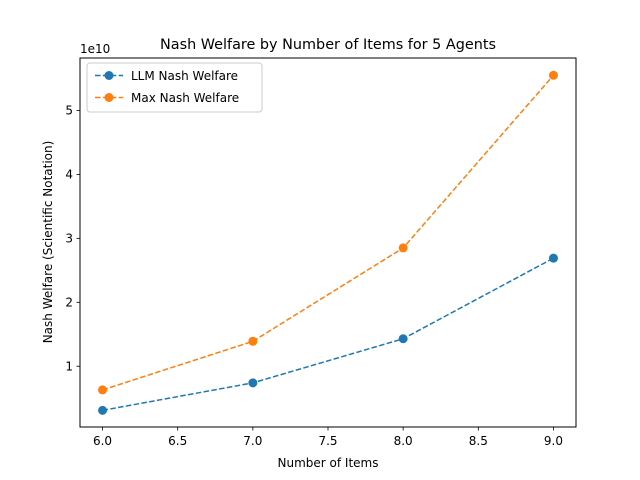 The image size is (640, 480). I want to click on y-tick-label: 2, so click(69, 303).